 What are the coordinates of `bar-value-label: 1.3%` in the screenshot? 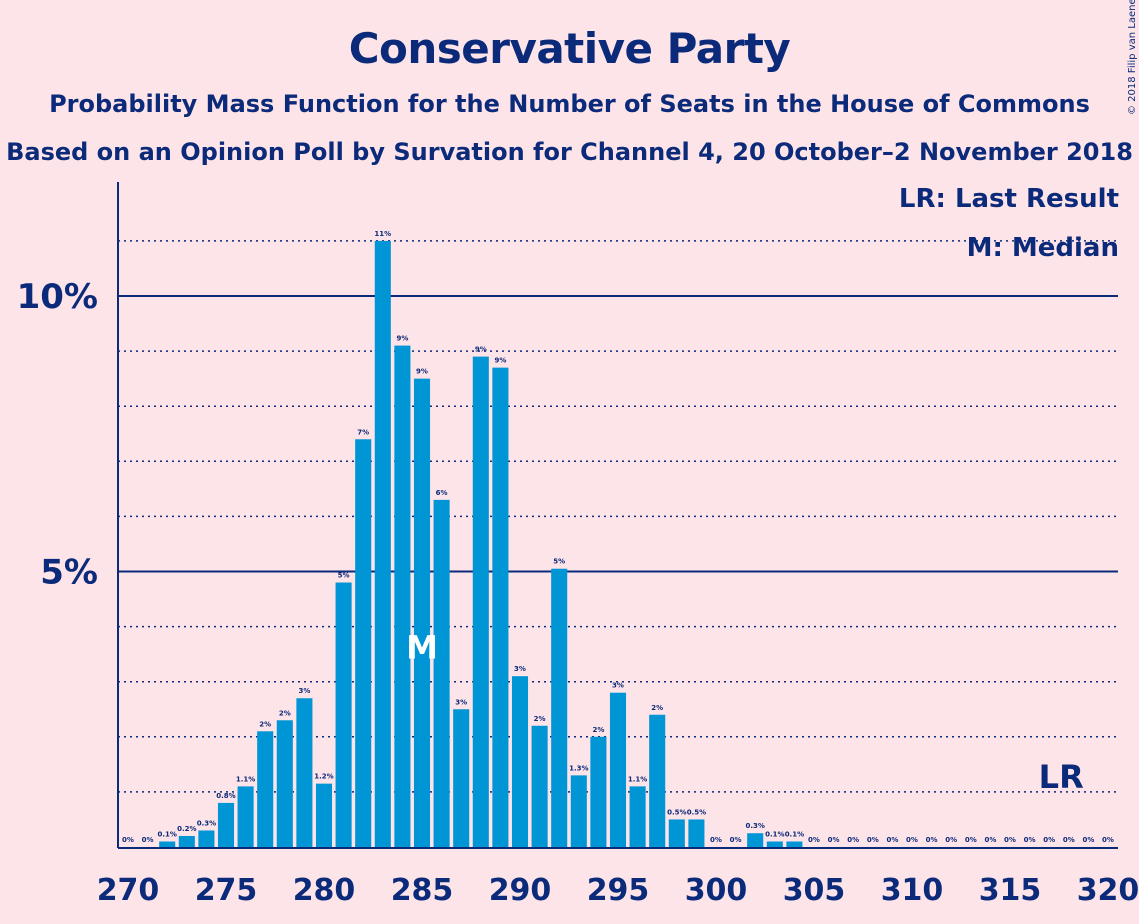 It's located at (578, 768).